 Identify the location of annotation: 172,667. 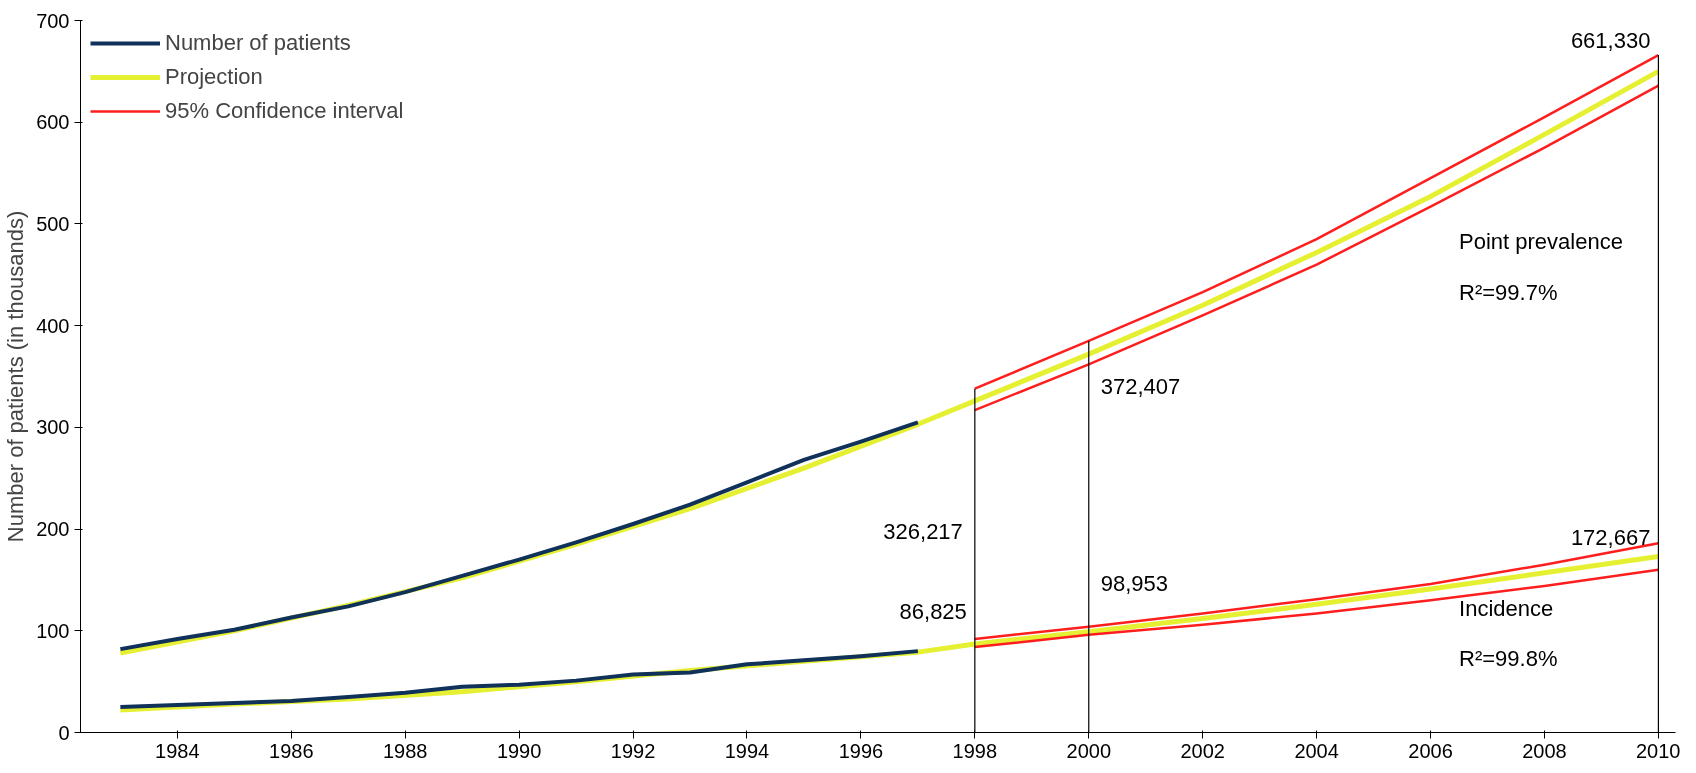
(1610, 537).